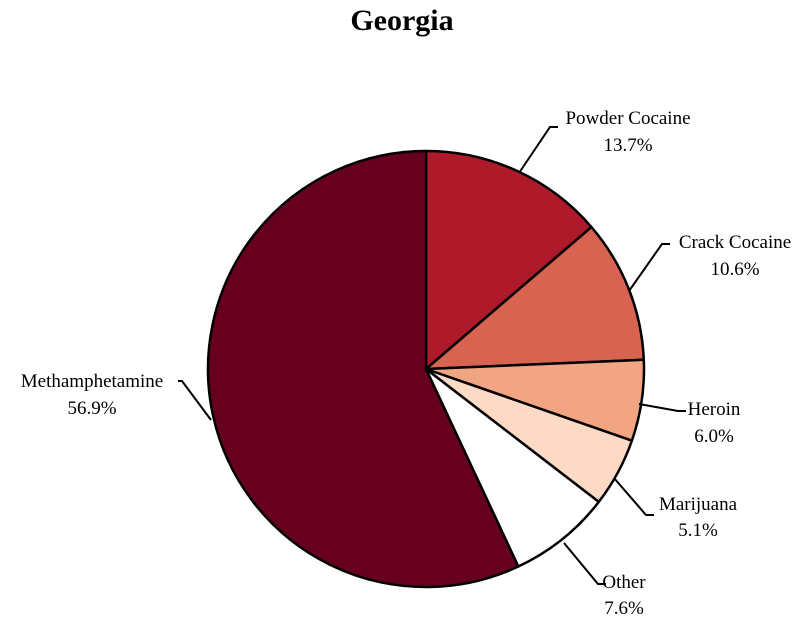 Image resolution: width=804 pixels, height=619 pixels. What do you see at coordinates (649, 267) in the screenshot?
I see `leader-line-crack-cocaine` at bounding box center [649, 267].